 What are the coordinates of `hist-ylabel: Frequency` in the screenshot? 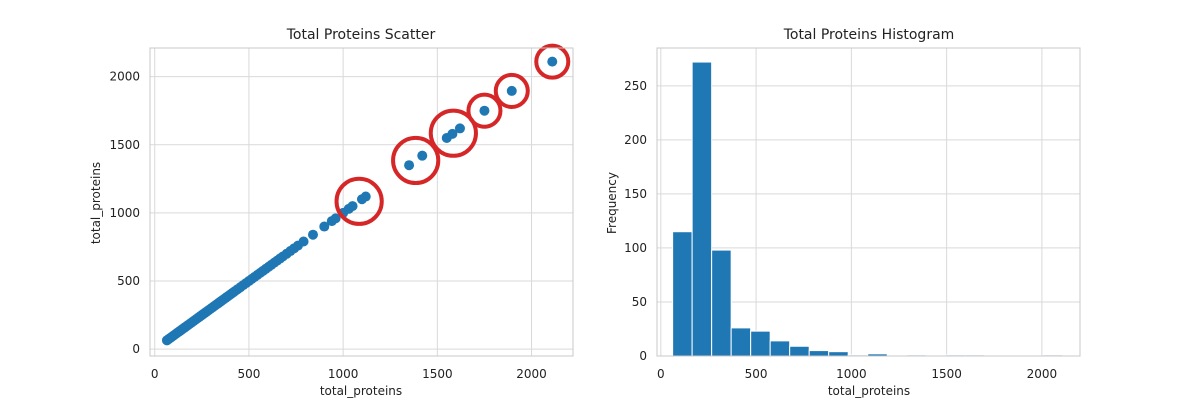 It's located at (612, 203).